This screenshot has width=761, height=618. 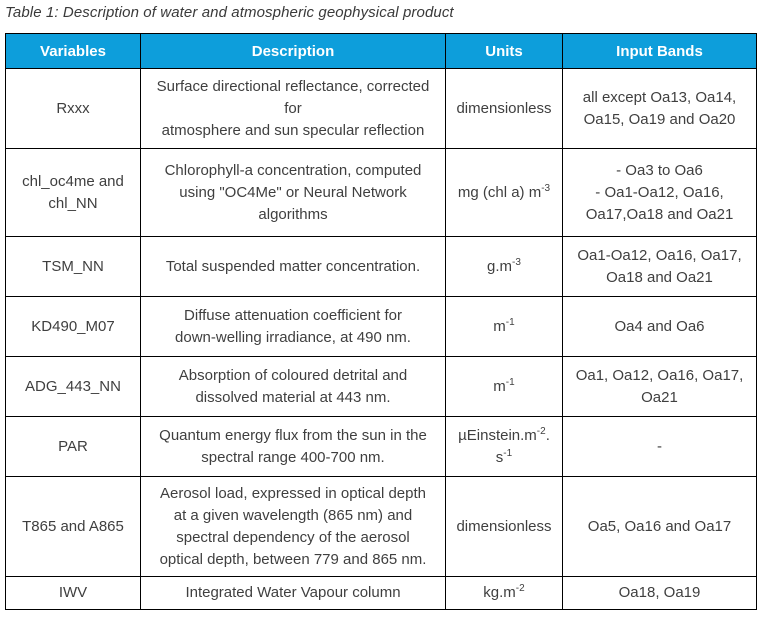 What do you see at coordinates (659, 446) in the screenshot?
I see `input-bands-cell: -` at bounding box center [659, 446].